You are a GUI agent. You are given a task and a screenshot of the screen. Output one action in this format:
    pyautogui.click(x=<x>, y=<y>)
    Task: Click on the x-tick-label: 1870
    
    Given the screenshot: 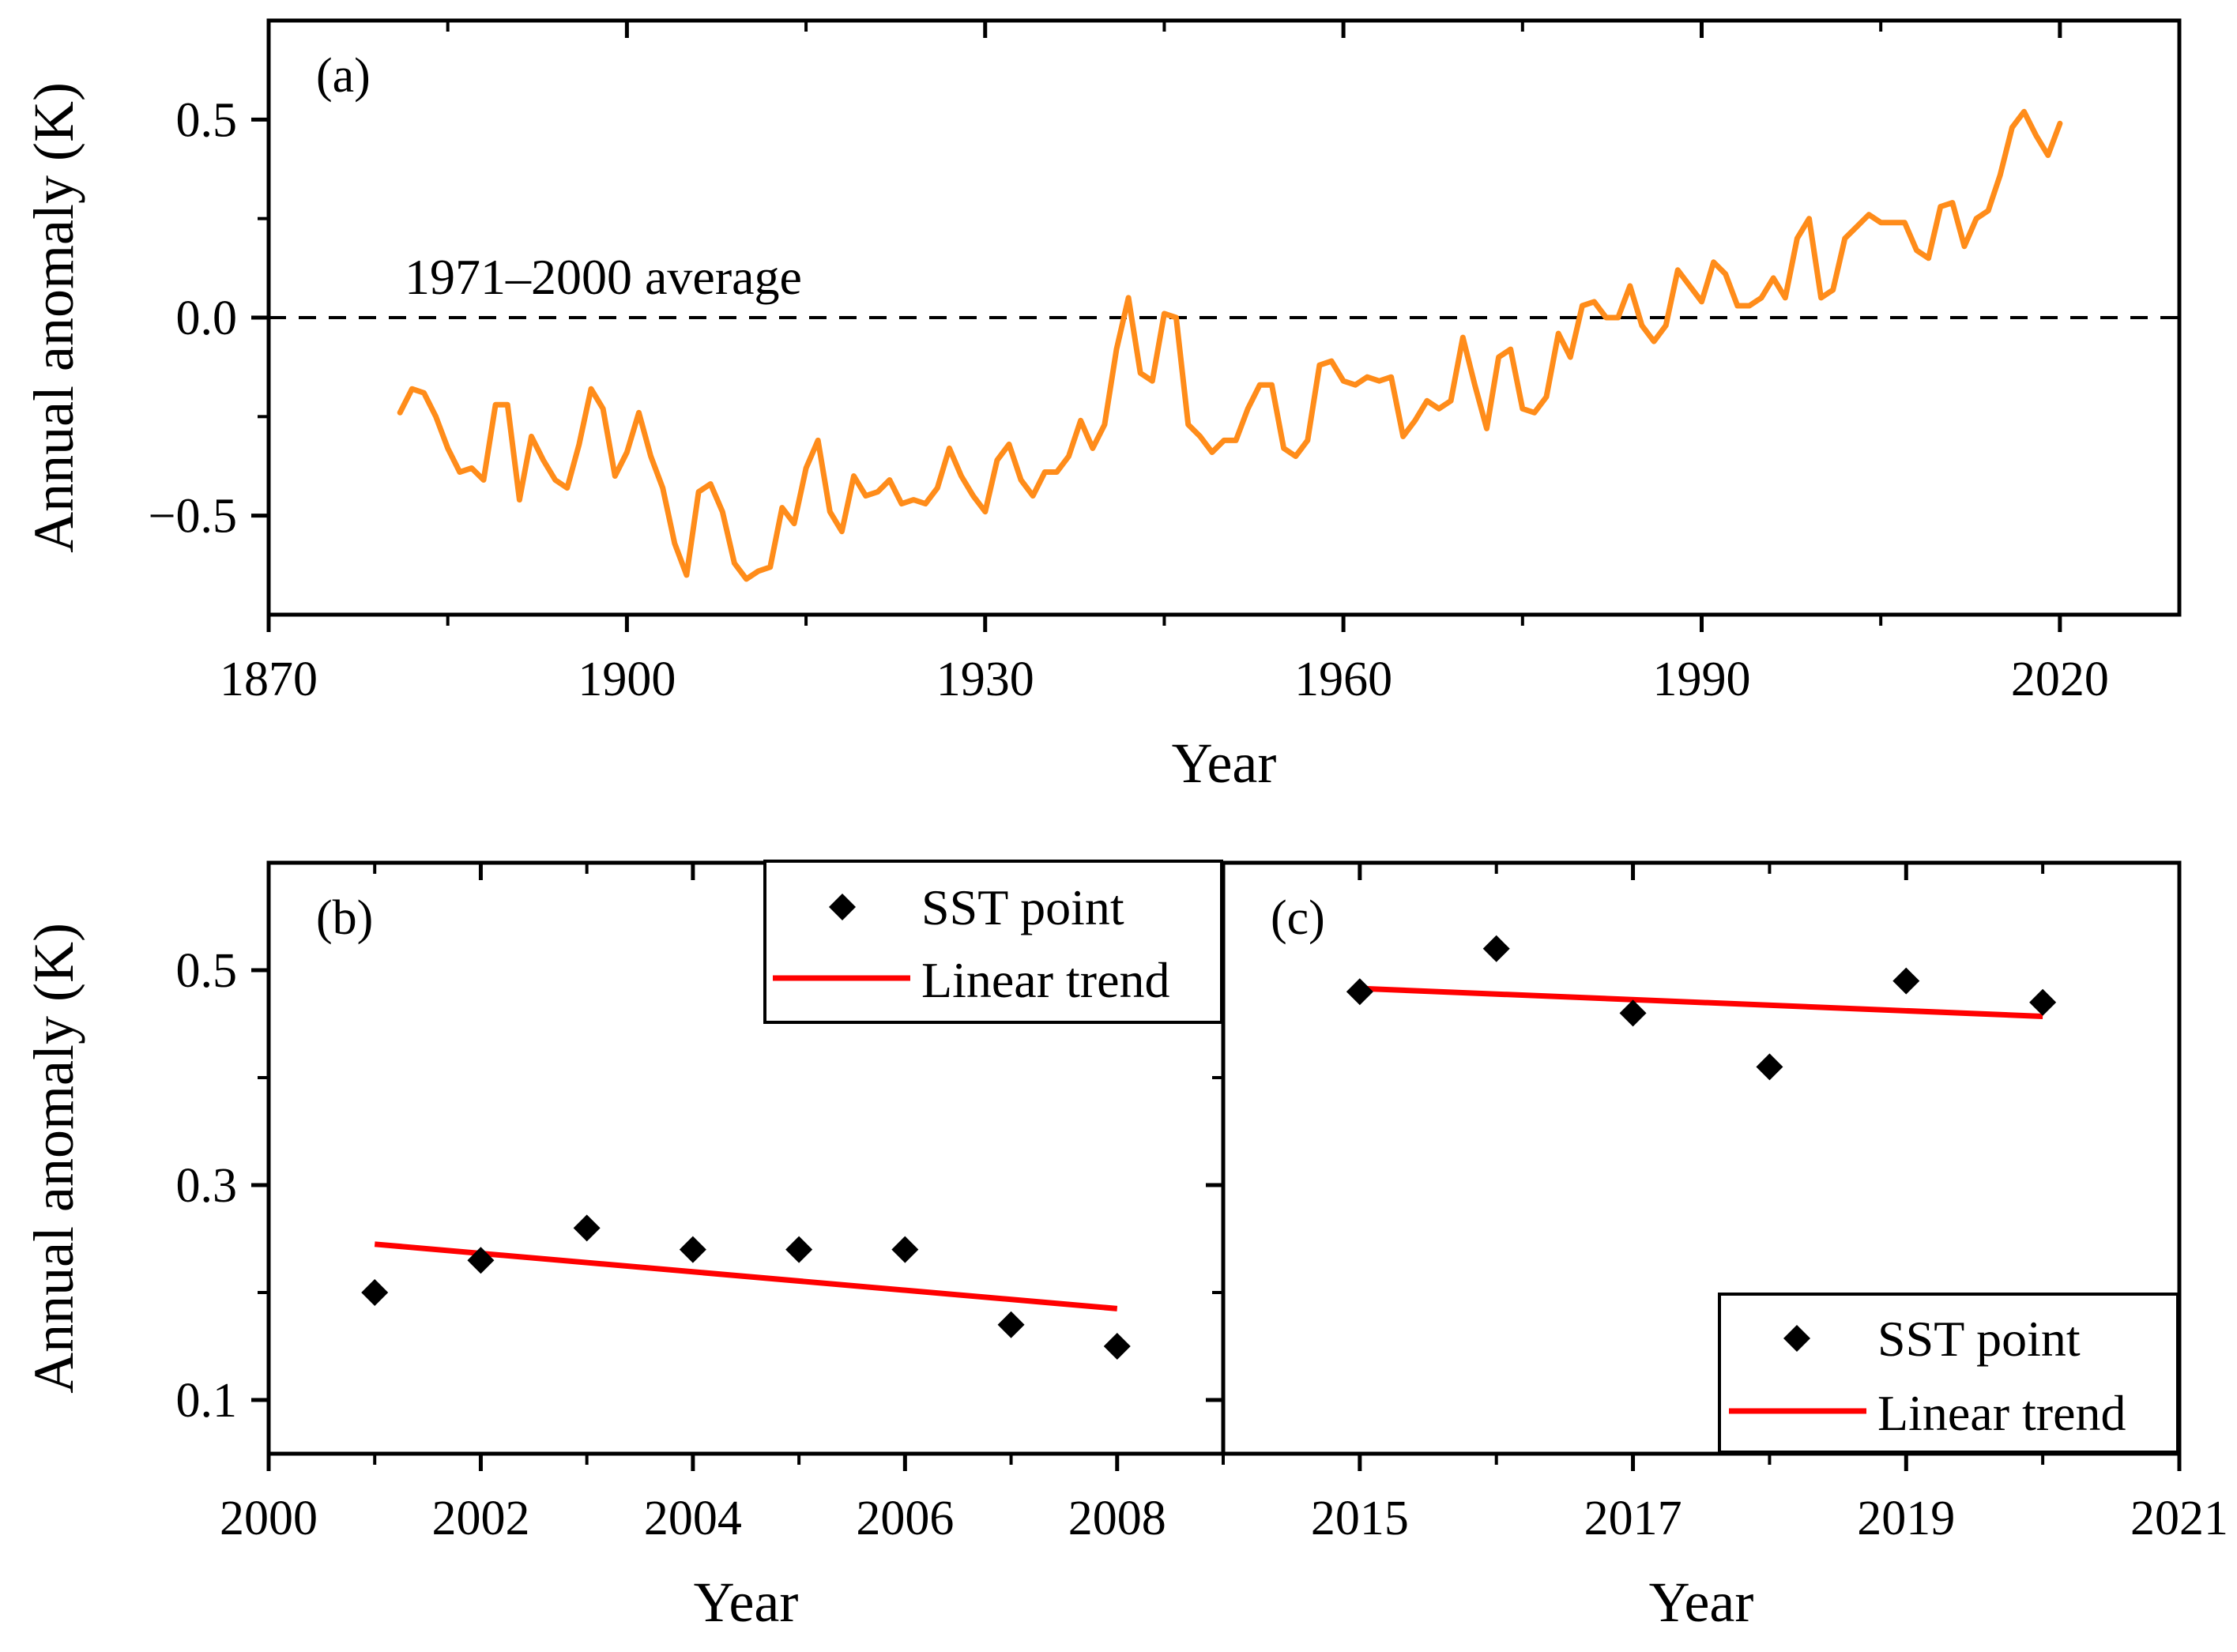 What is the action you would take?
    pyautogui.click(x=269, y=679)
    